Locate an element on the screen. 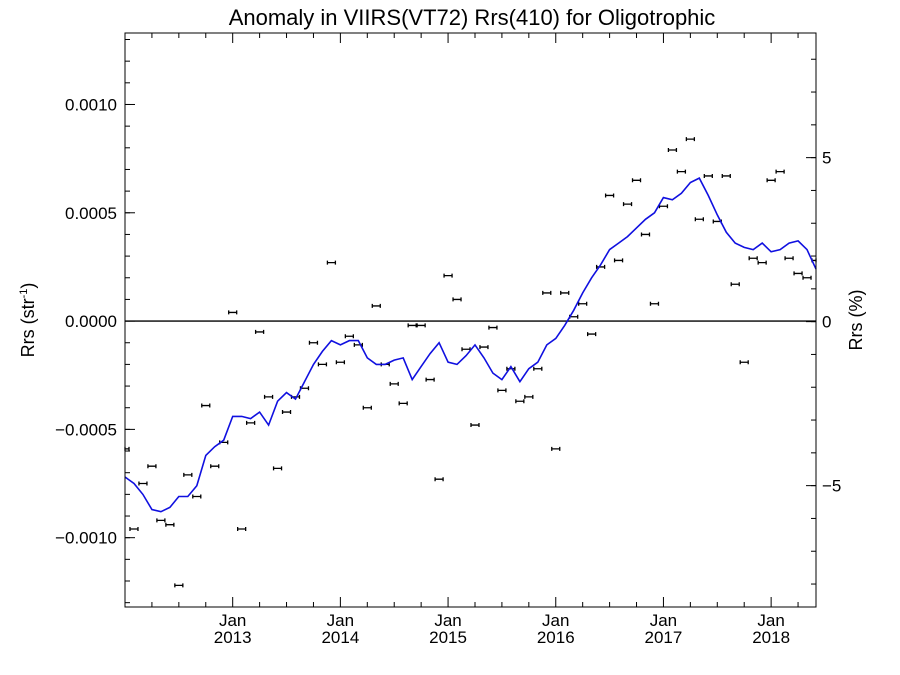 Image resolution: width=900 pixels, height=675 pixels. y-axis-right-label: Rrs (%) is located at coordinates (856, 320).